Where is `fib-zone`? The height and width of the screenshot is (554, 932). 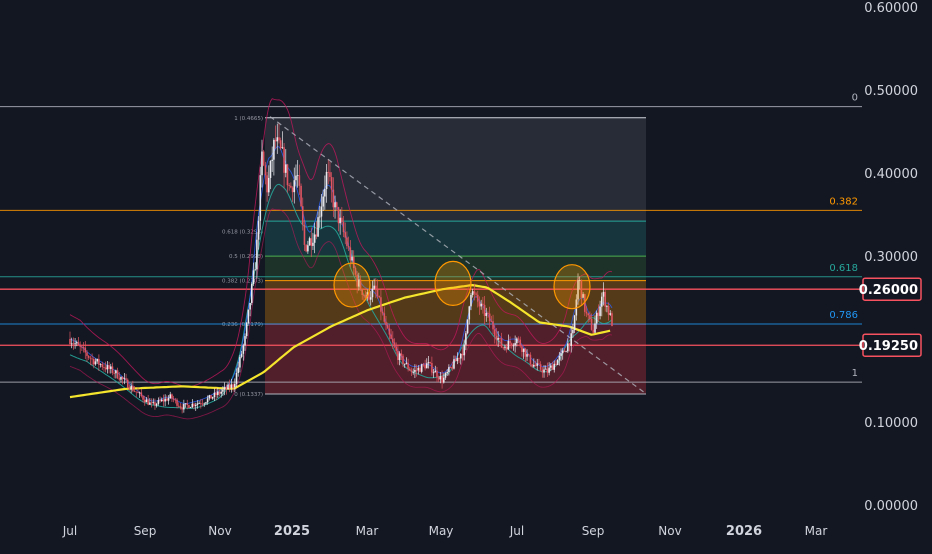 fib-zone is located at coordinates (455, 239).